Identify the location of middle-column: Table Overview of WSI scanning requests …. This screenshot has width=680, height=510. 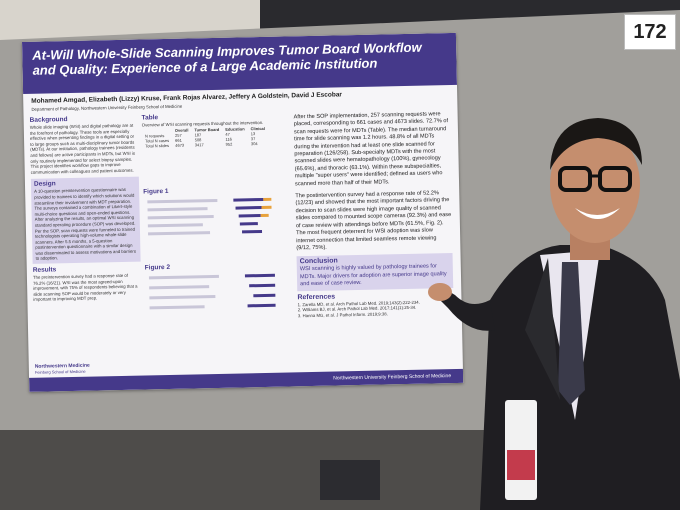
(217, 217).